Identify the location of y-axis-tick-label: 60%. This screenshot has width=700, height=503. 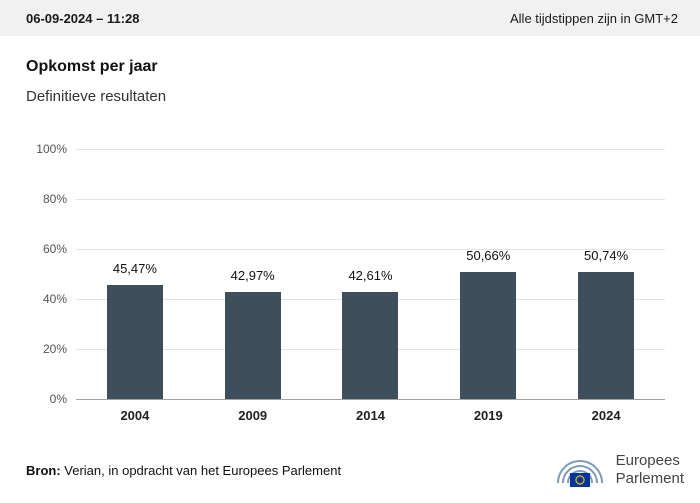
(54, 249).